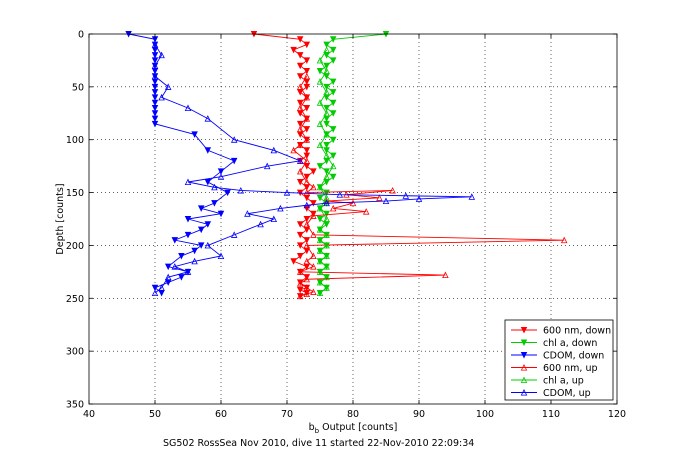 This screenshot has width=681, height=454. What do you see at coordinates (78, 87) in the screenshot?
I see `y-tick-label: 50` at bounding box center [78, 87].